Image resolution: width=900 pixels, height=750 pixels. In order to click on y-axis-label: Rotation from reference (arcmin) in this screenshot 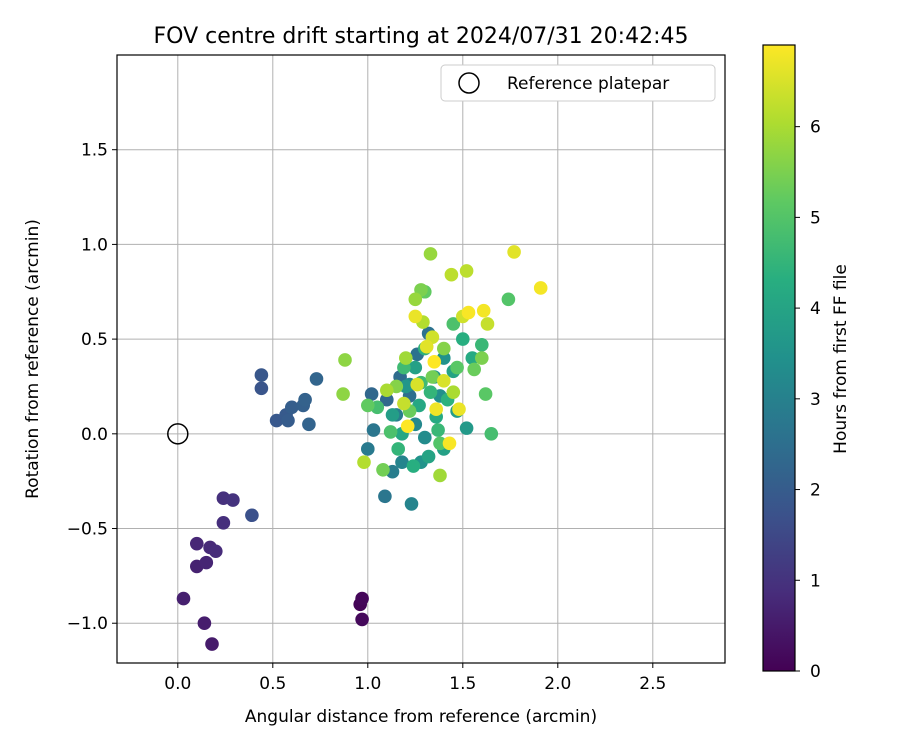, I will do `click(33, 359)`.